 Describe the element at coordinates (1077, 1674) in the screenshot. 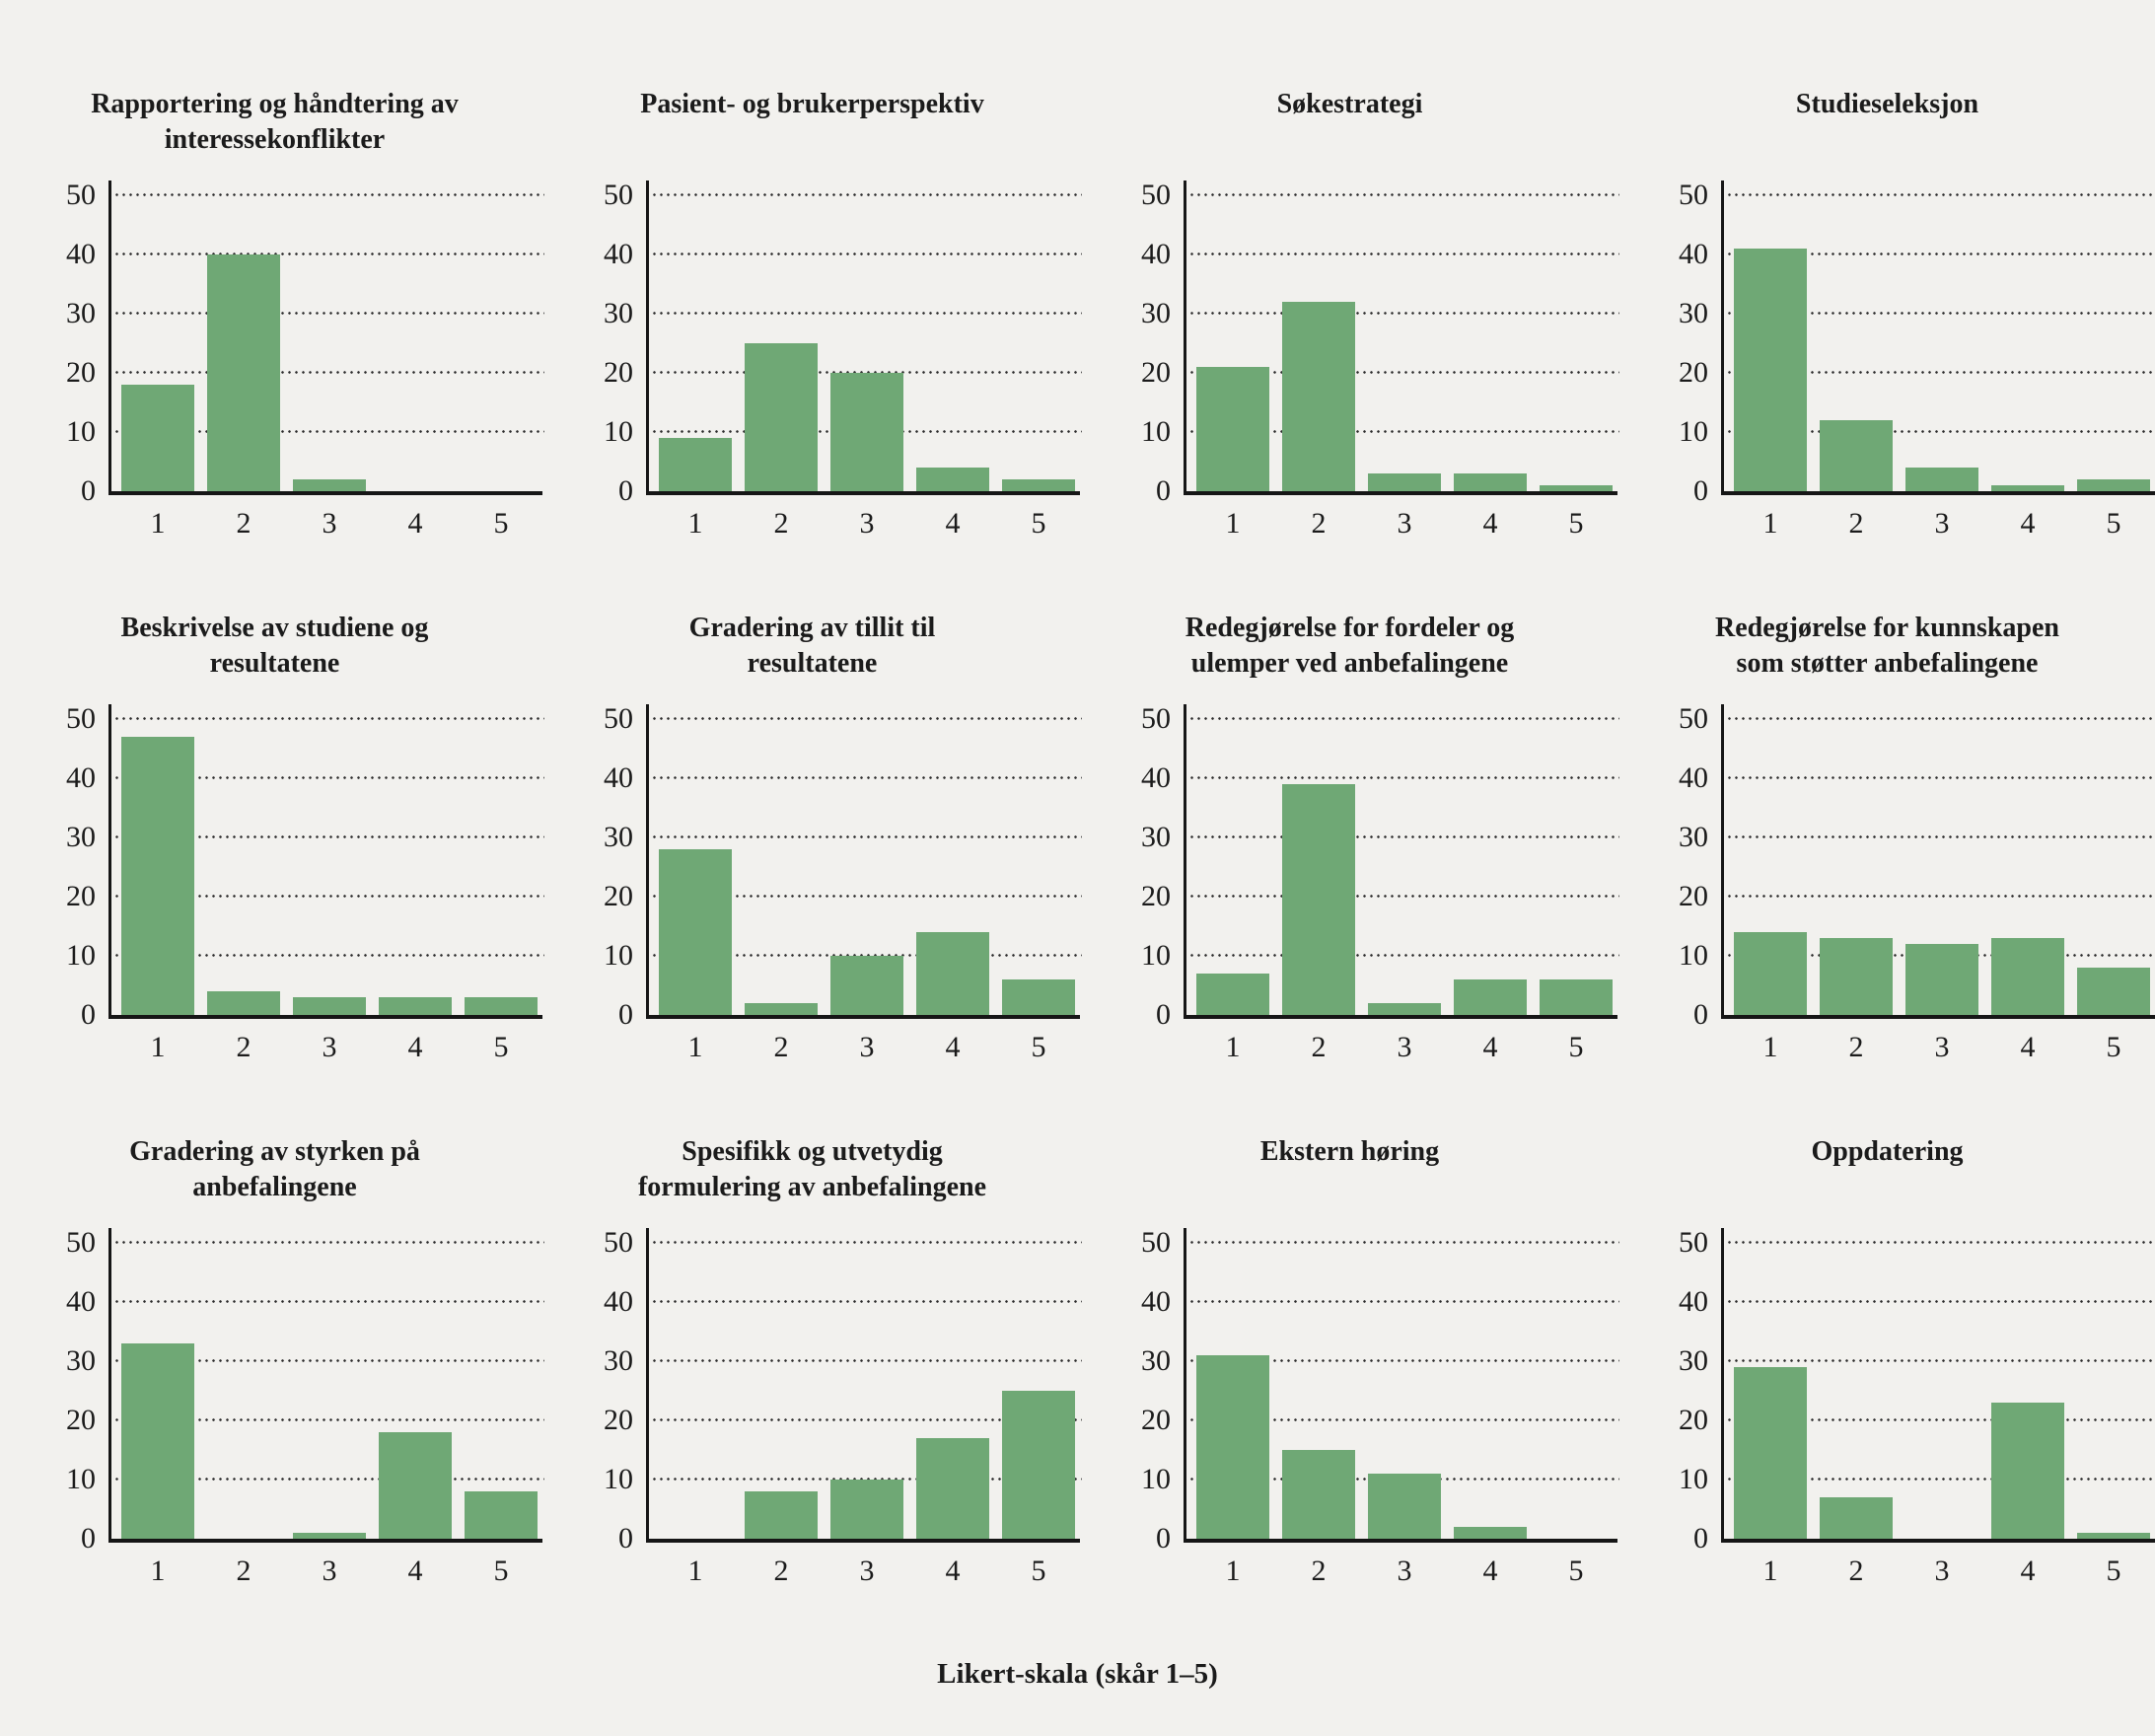

I see `x-axis-label: Likert-skala (skår 1–5)` at that location.